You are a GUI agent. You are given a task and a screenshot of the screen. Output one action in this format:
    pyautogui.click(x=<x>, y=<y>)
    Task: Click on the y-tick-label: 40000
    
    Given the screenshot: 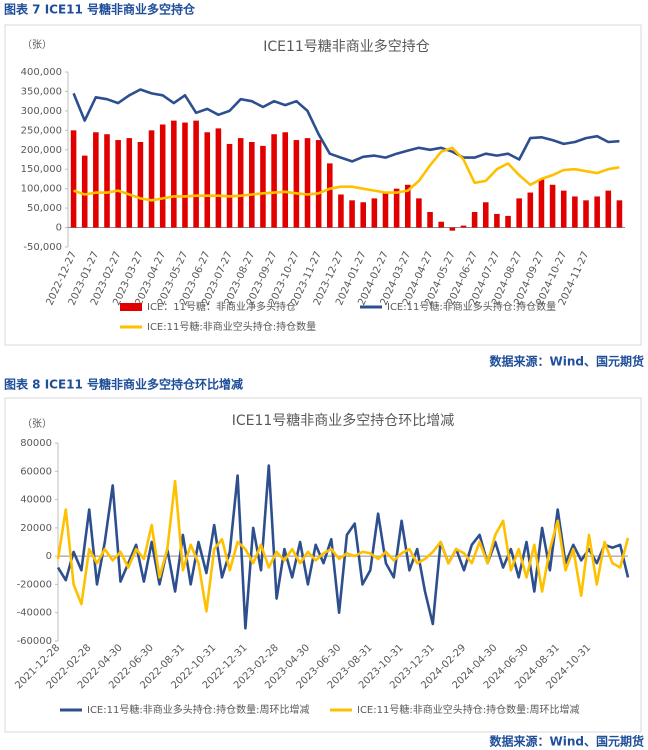 What is the action you would take?
    pyautogui.click(x=36, y=500)
    